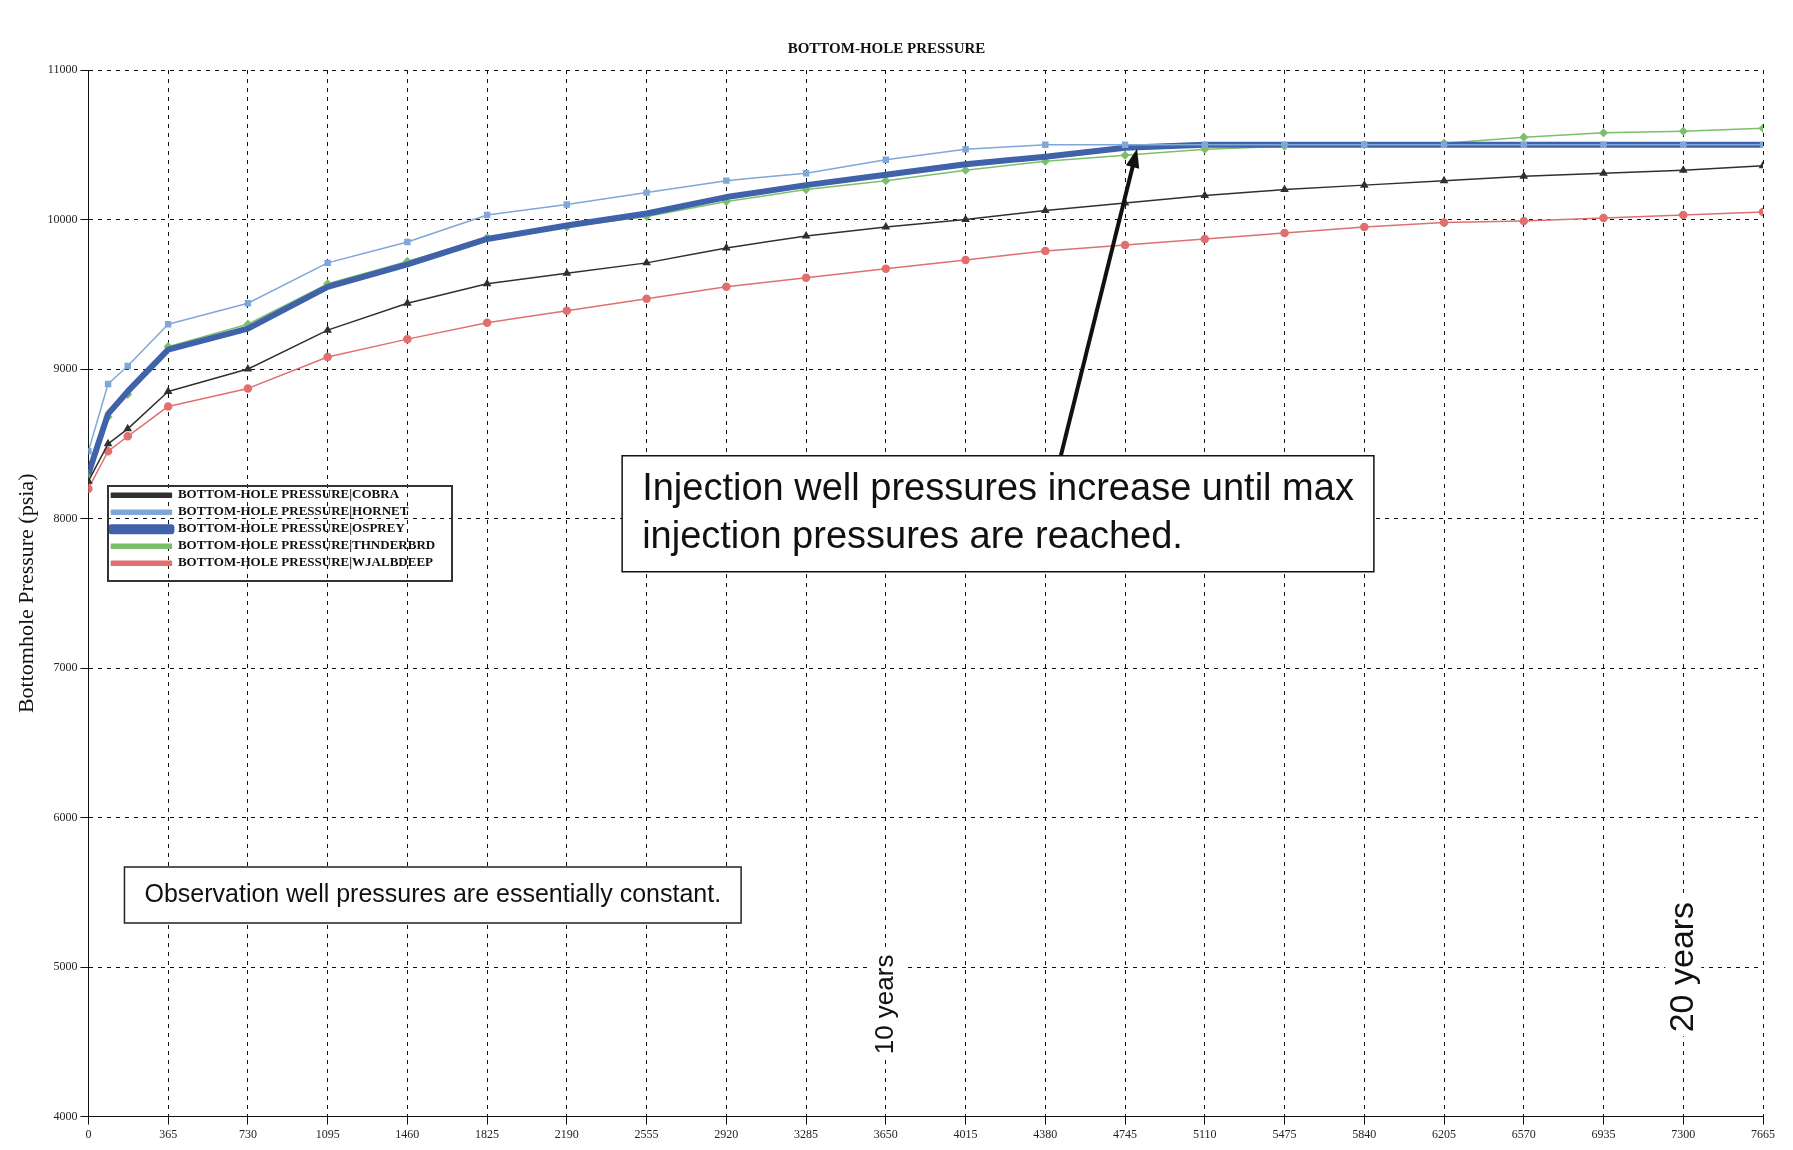 The height and width of the screenshot is (1150, 1793). I want to click on x-tick-label: 6935, so click(1603, 1133).